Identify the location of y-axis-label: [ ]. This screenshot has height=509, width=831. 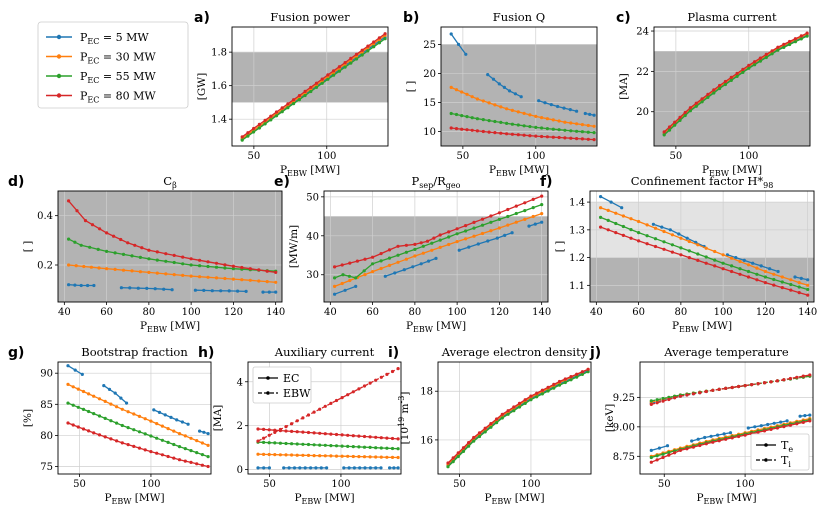
(560, 247).